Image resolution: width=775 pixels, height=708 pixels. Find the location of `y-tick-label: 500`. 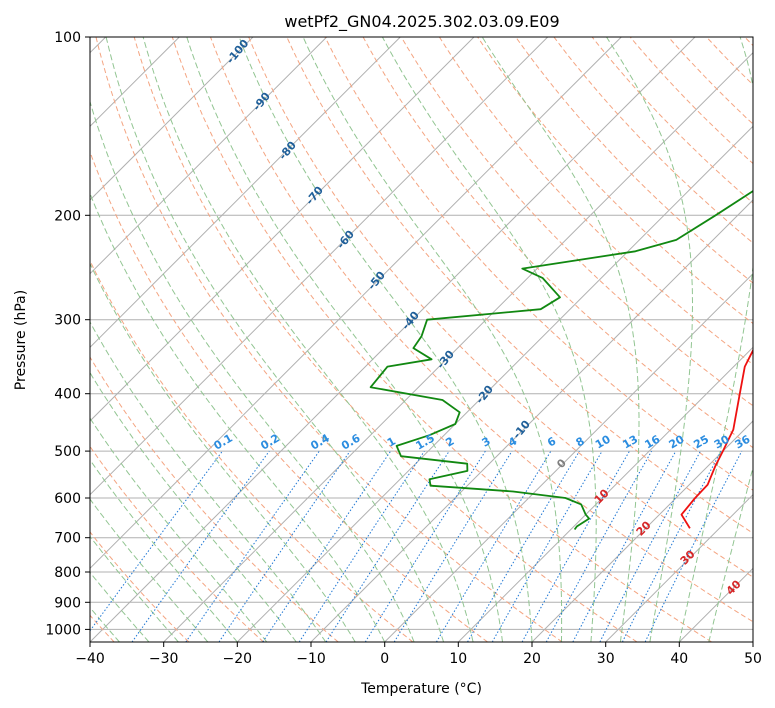

y-tick-label: 500 is located at coordinates (67, 452).